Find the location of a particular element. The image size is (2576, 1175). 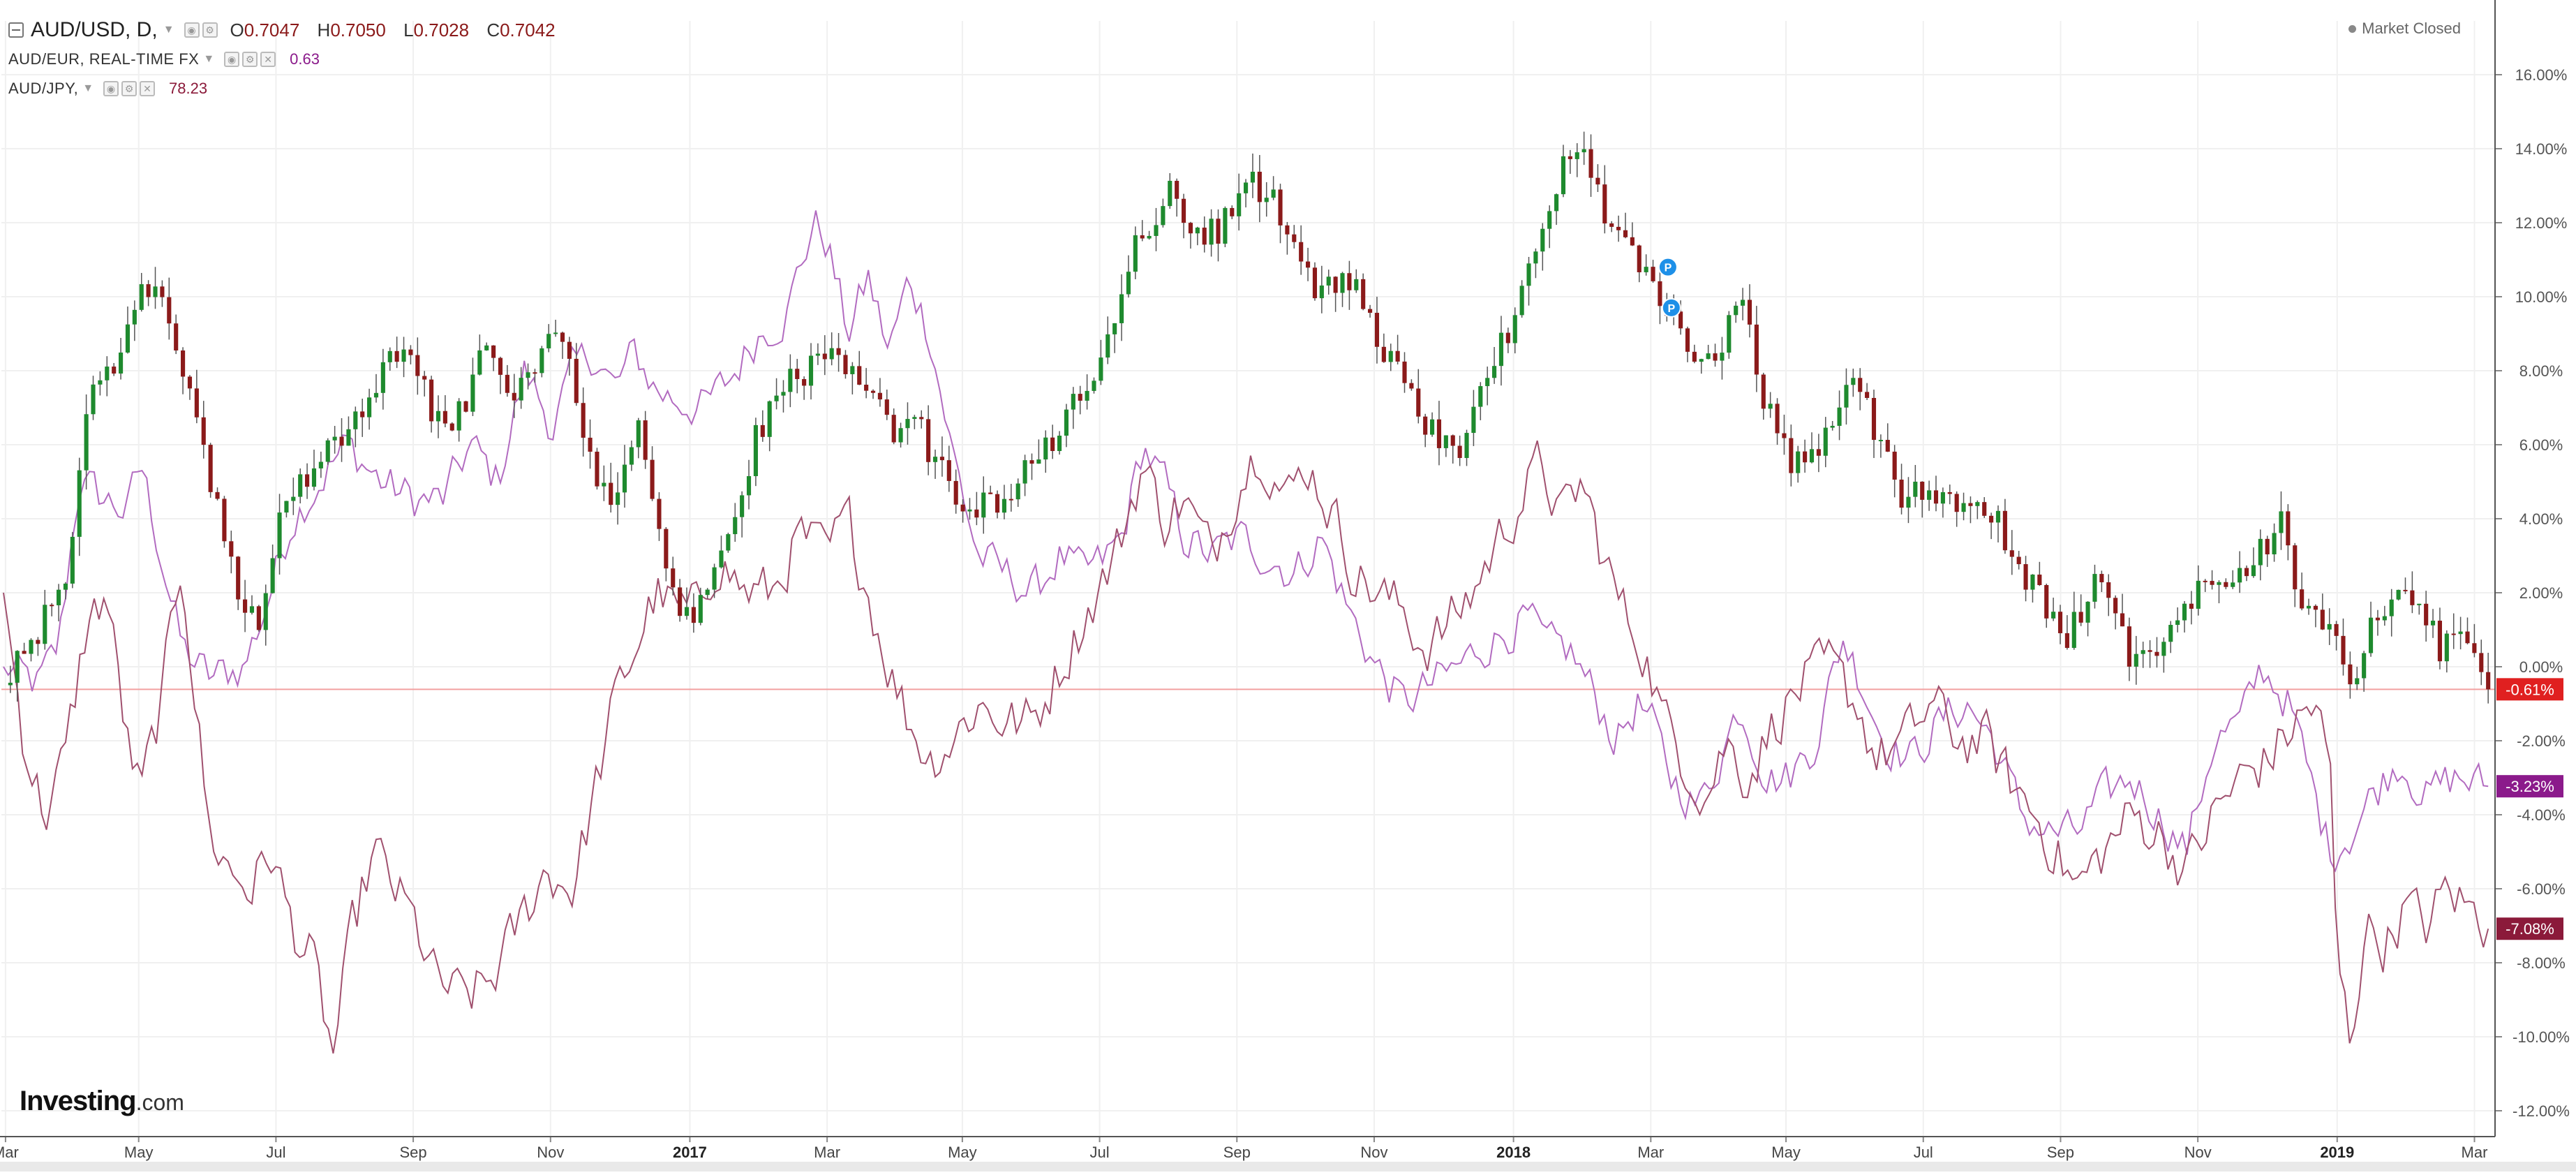

collapse-legend-button is located at coordinates (16, 30).